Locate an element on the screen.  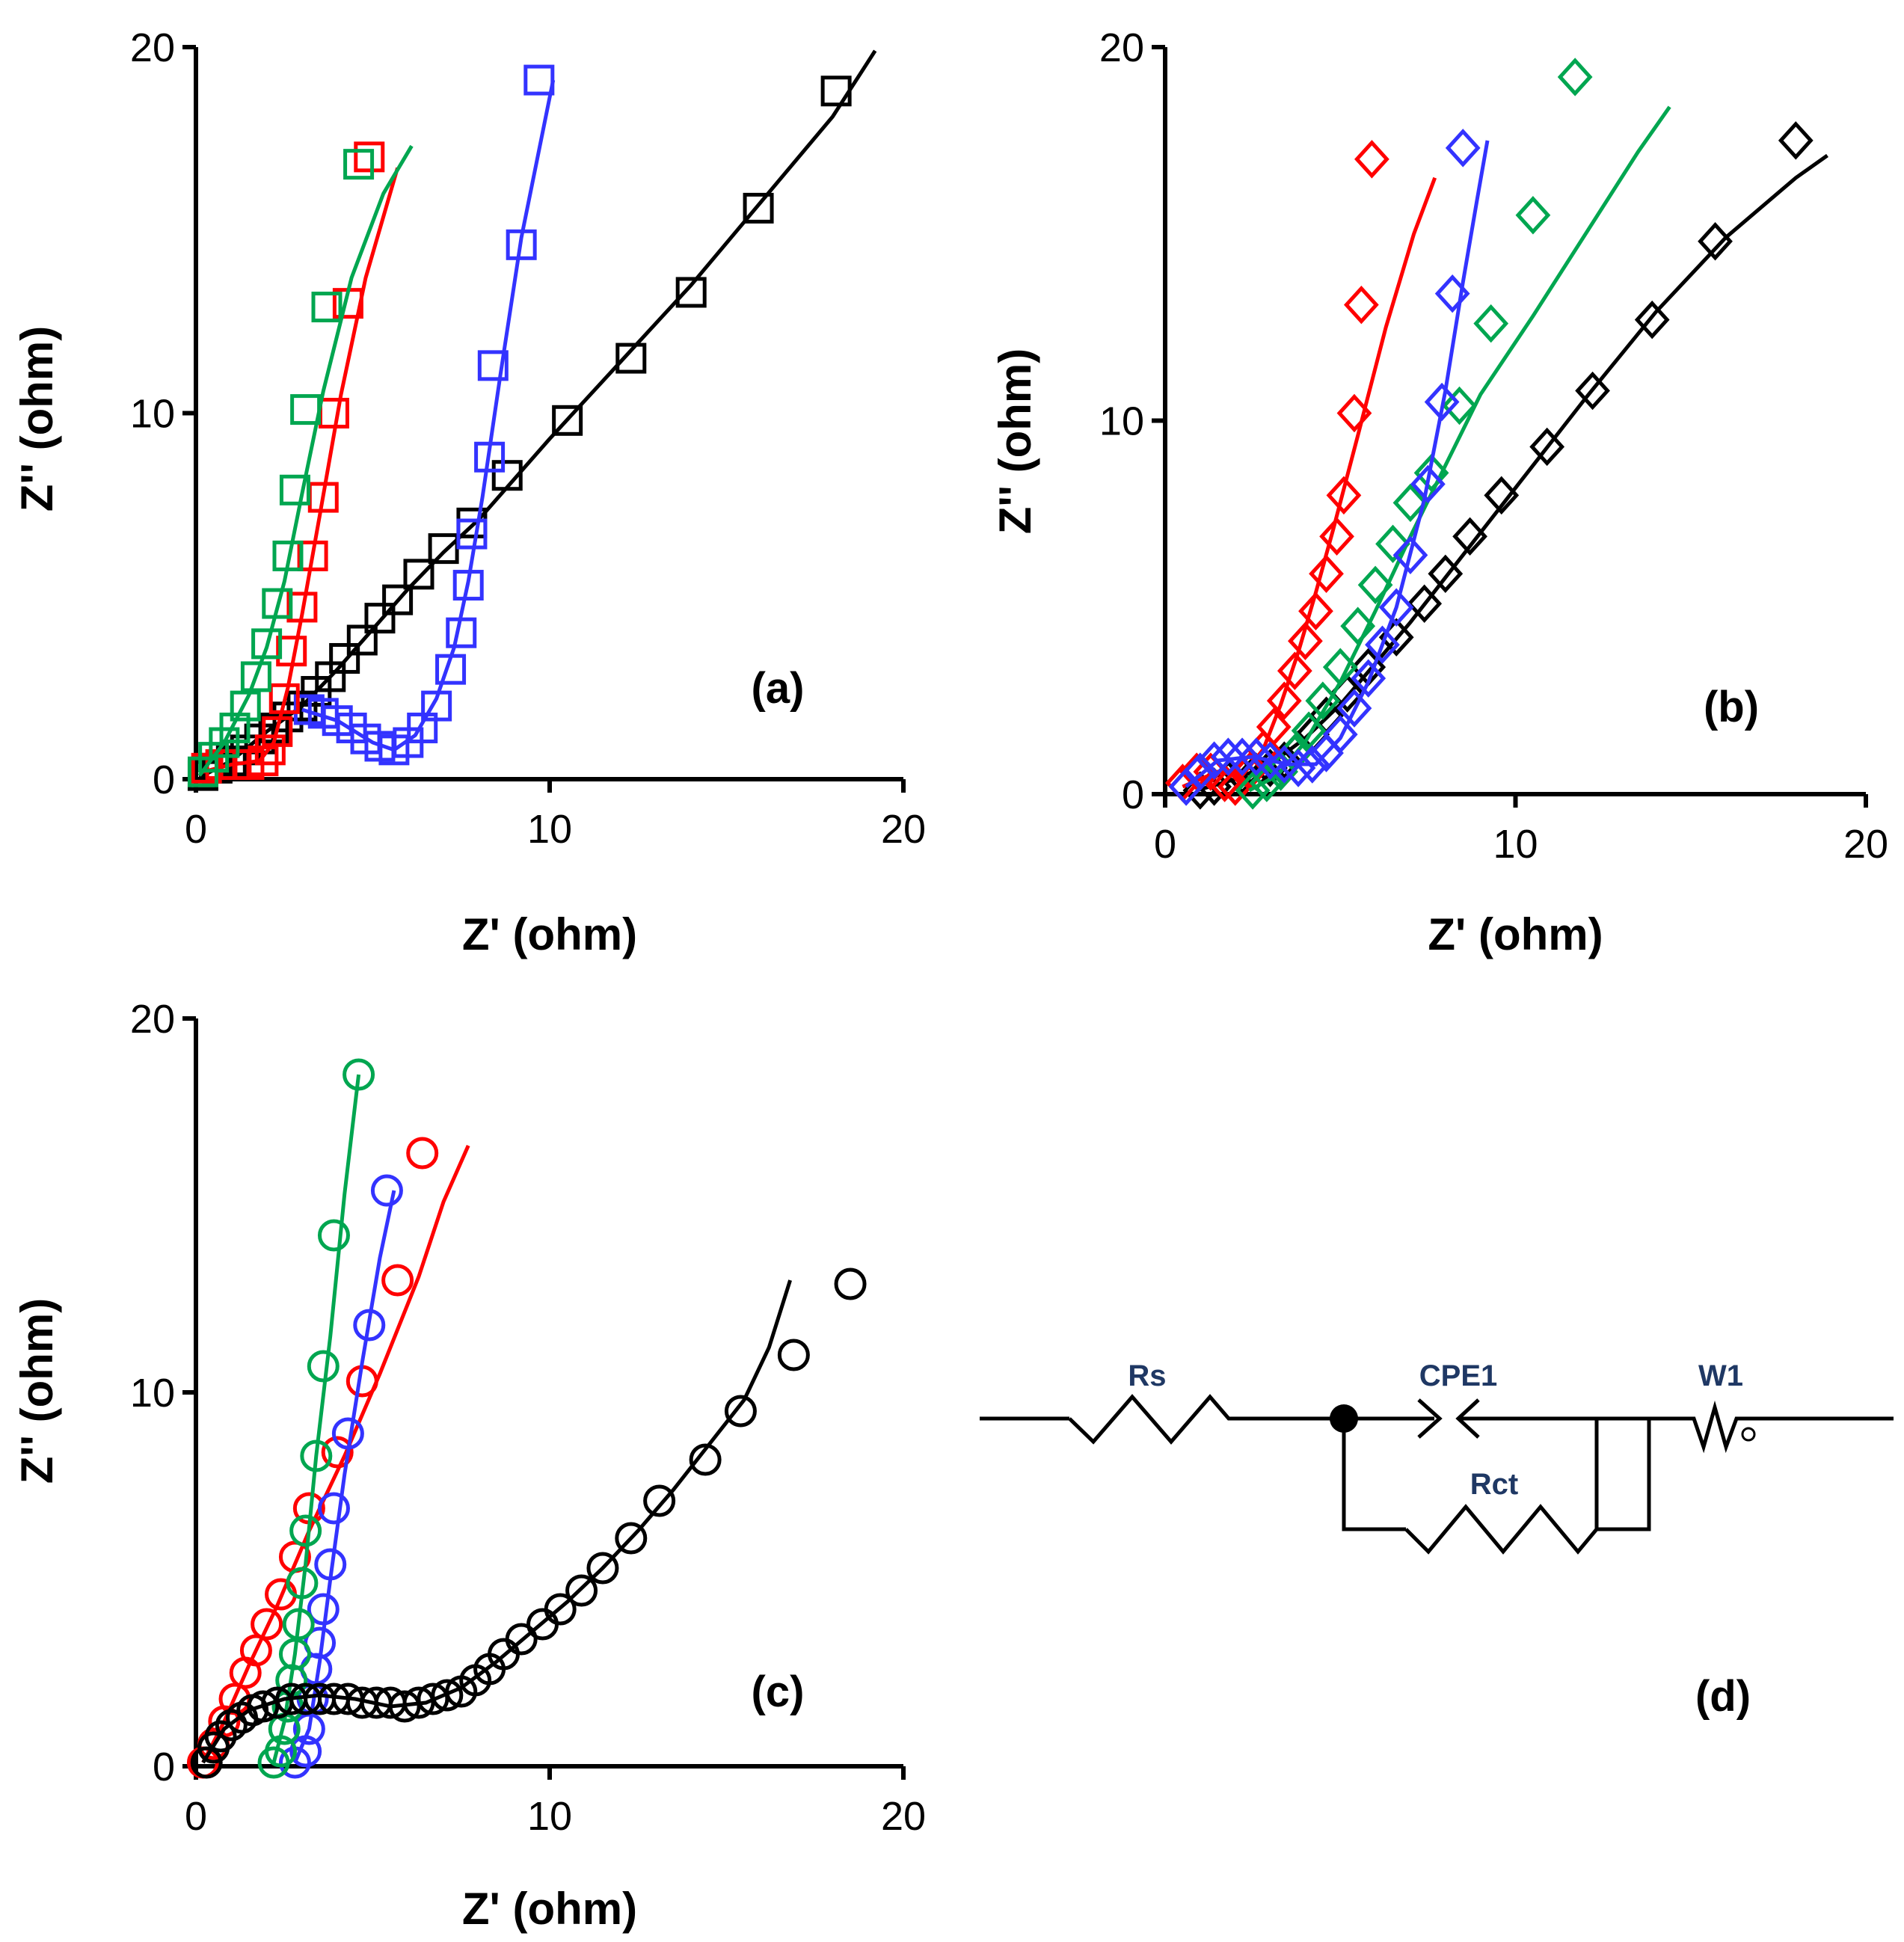
y-tick-label: 0 is located at coordinates (164, 780).